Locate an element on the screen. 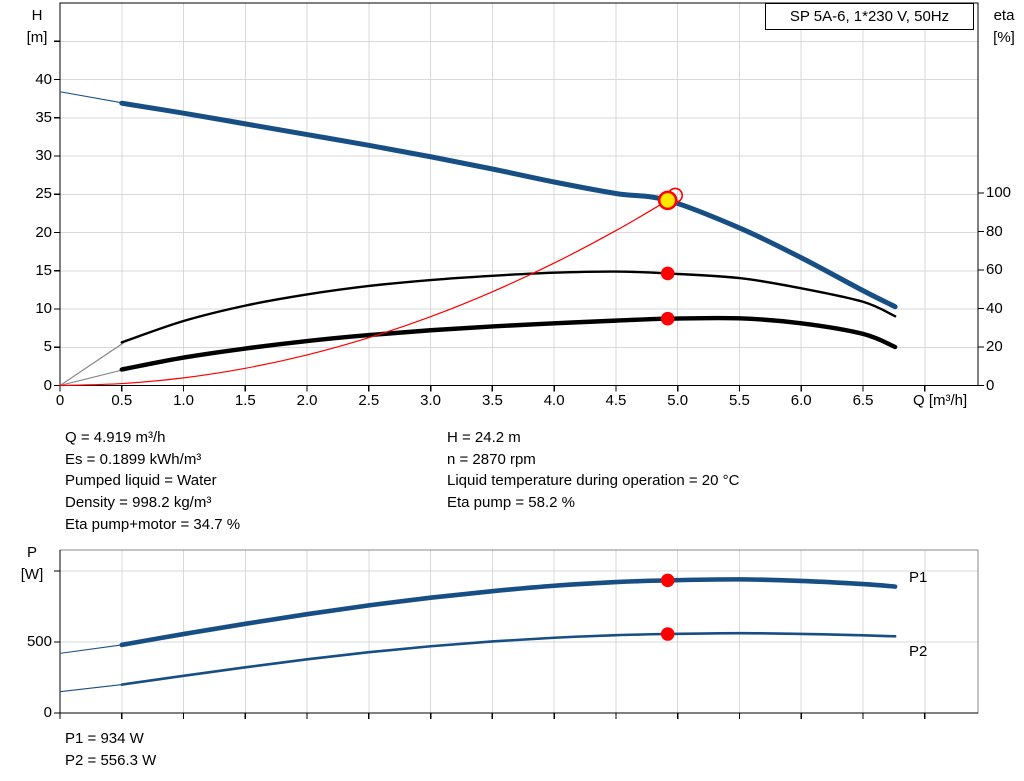  power-annotations: P1 = 934 W P2 = 556.3 W is located at coordinates (110, 750).